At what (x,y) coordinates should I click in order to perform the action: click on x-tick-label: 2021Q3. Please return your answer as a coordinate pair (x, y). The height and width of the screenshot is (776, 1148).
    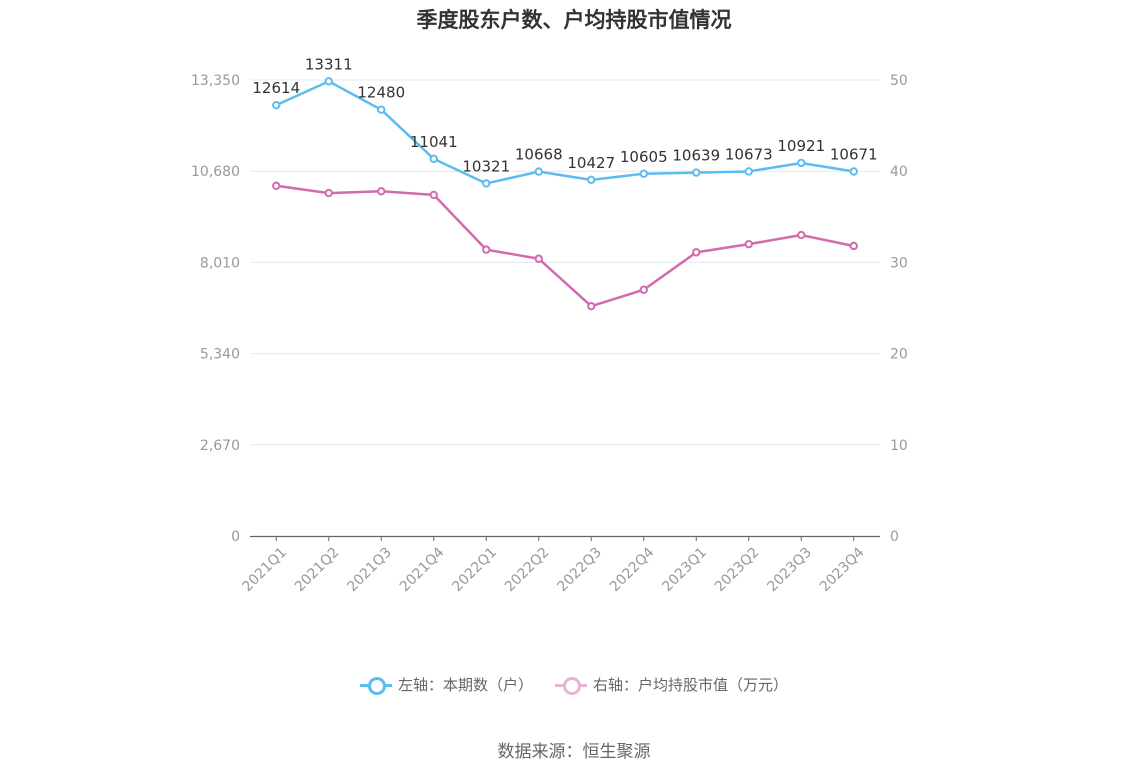
    Looking at the image, I should click on (369, 569).